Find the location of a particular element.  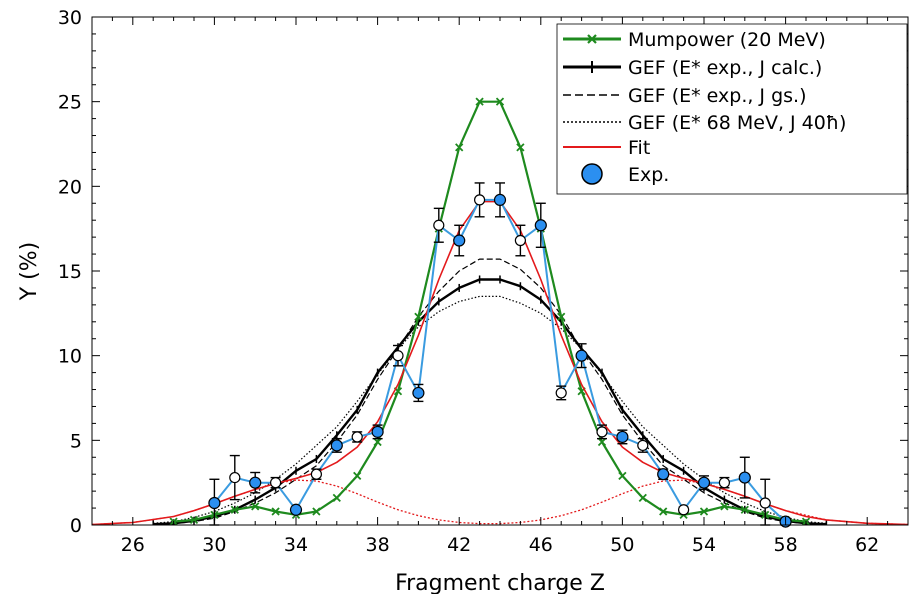

legend-item-gef-68mev: GEF (E* 68 MeV, J 40ħ) is located at coordinates (704, 123).